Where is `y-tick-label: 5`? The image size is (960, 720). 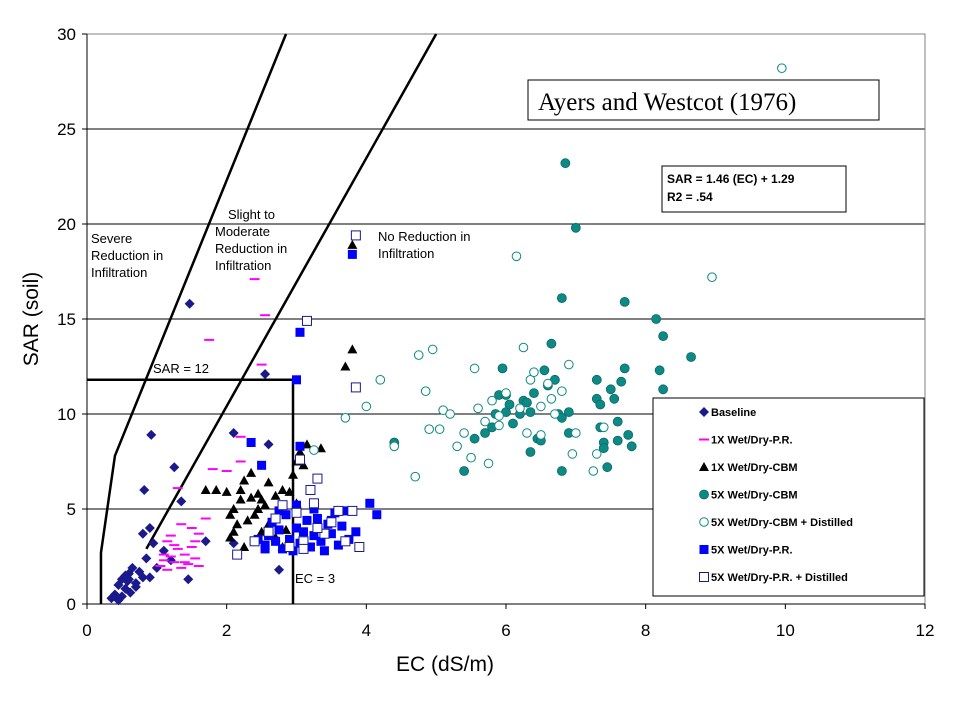
y-tick-label: 5 is located at coordinates (71, 509).